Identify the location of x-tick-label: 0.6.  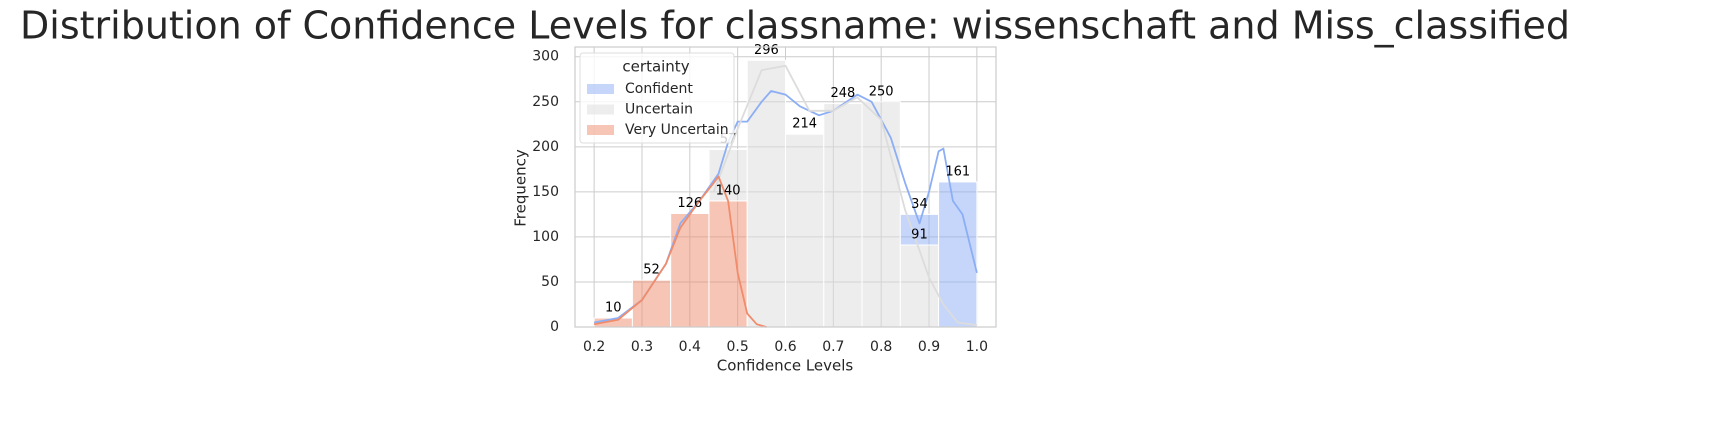
(785, 347).